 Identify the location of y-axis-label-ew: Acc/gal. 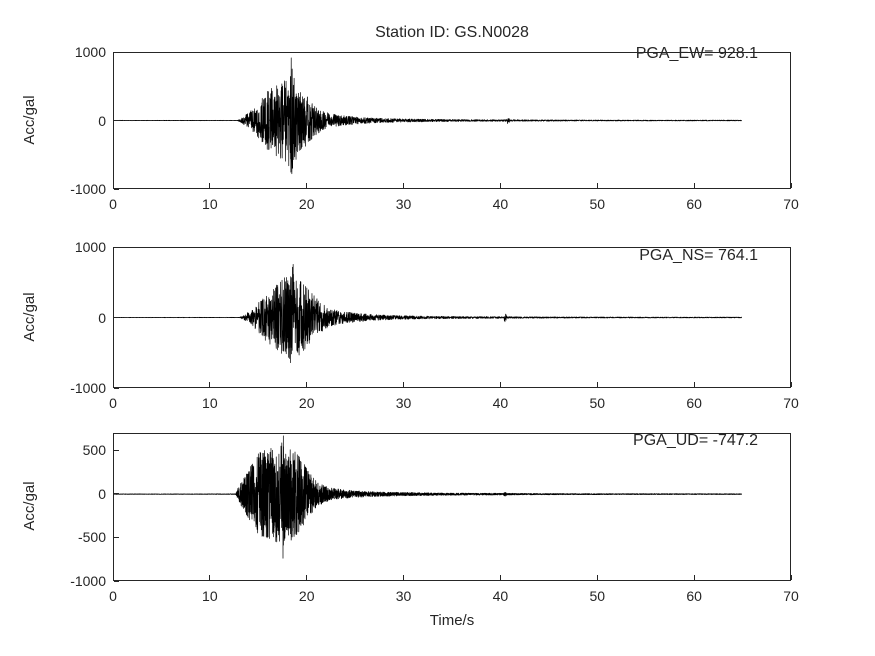
(29, 120).